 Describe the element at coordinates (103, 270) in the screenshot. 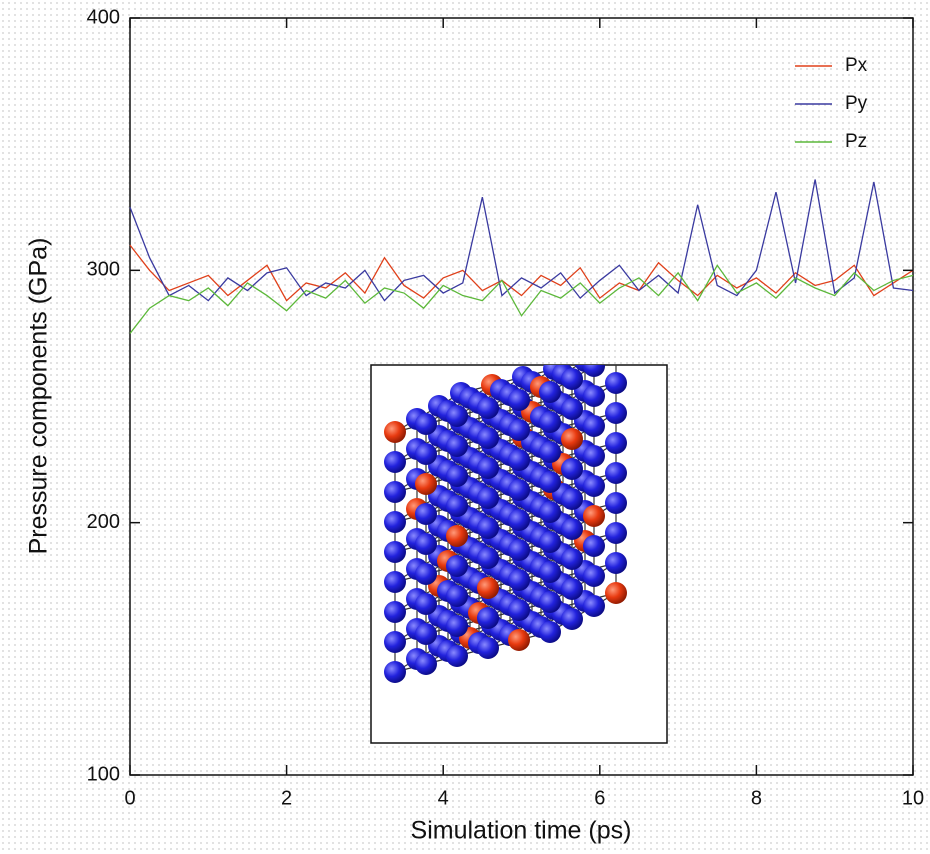

I see `y-tick-label: 300` at that location.